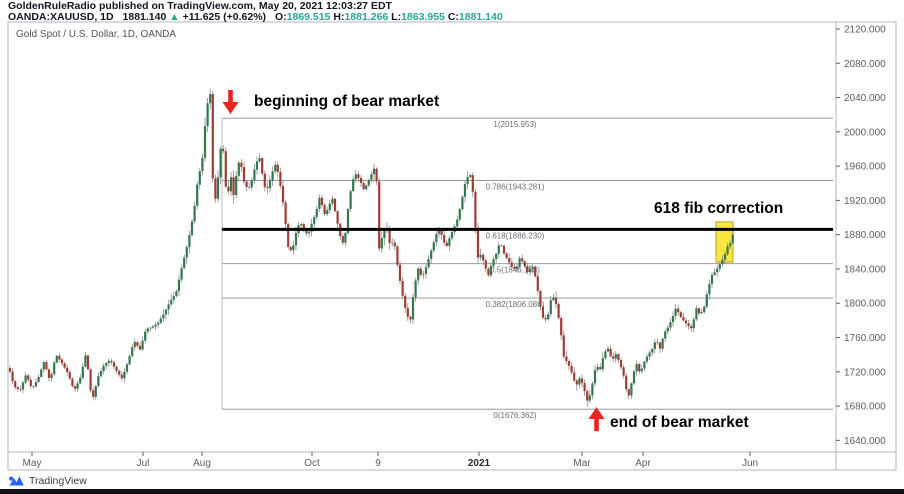 The height and width of the screenshot is (494, 904). What do you see at coordinates (479, 463) in the screenshot?
I see `svg-text: 2021` at bounding box center [479, 463].